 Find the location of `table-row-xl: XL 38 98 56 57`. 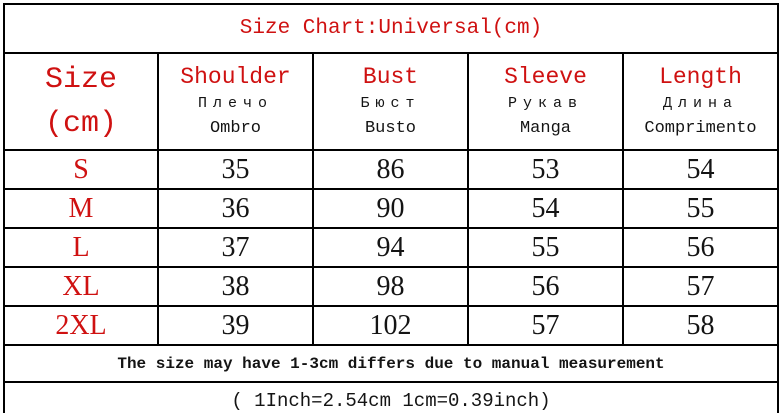

table-row-xl: XL 38 98 56 57 is located at coordinates (391, 286).